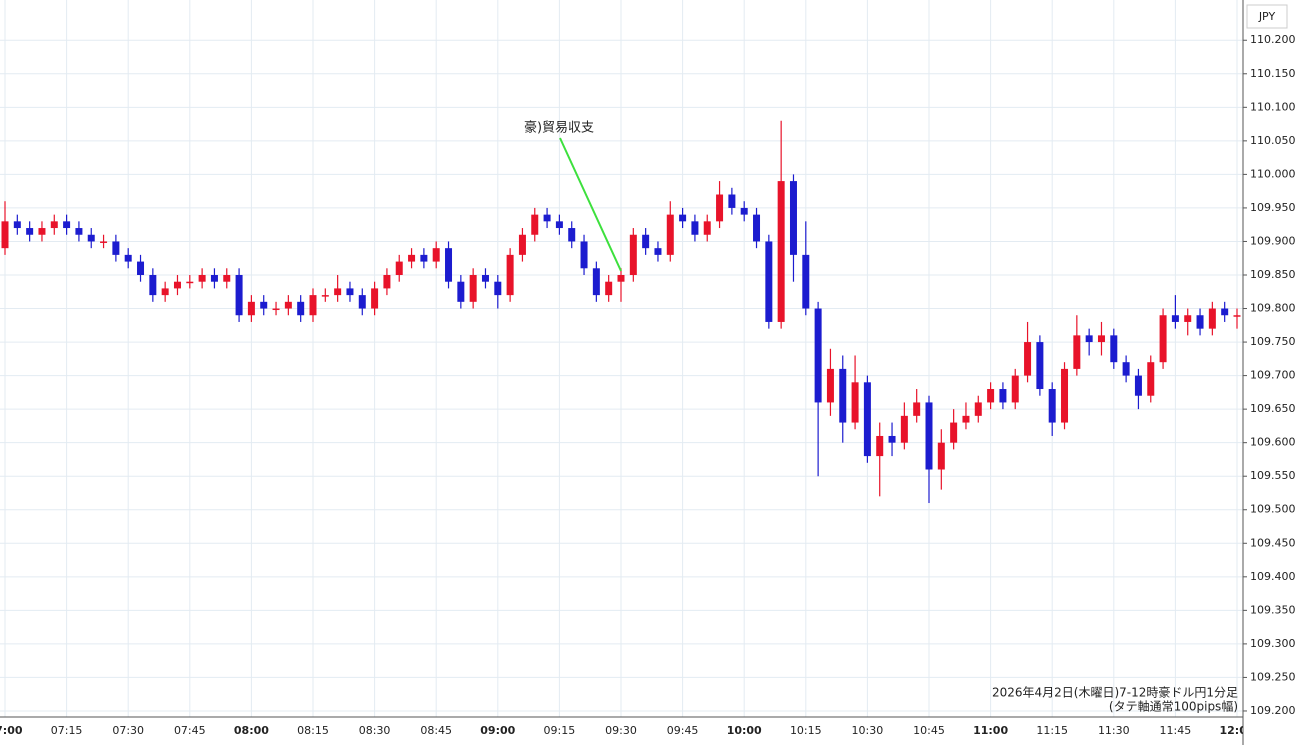 The height and width of the screenshot is (745, 1300). I want to click on x-tick-label: 07:30, so click(128, 730).